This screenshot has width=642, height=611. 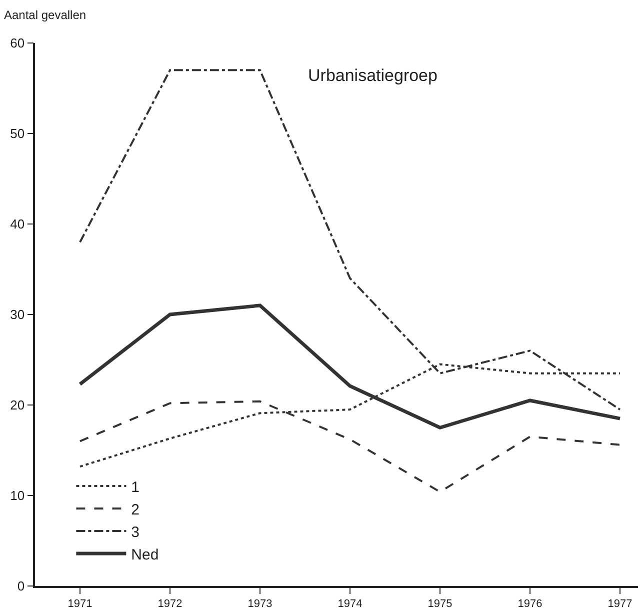 I want to click on x-tick-label: 1974, so click(x=350, y=604).